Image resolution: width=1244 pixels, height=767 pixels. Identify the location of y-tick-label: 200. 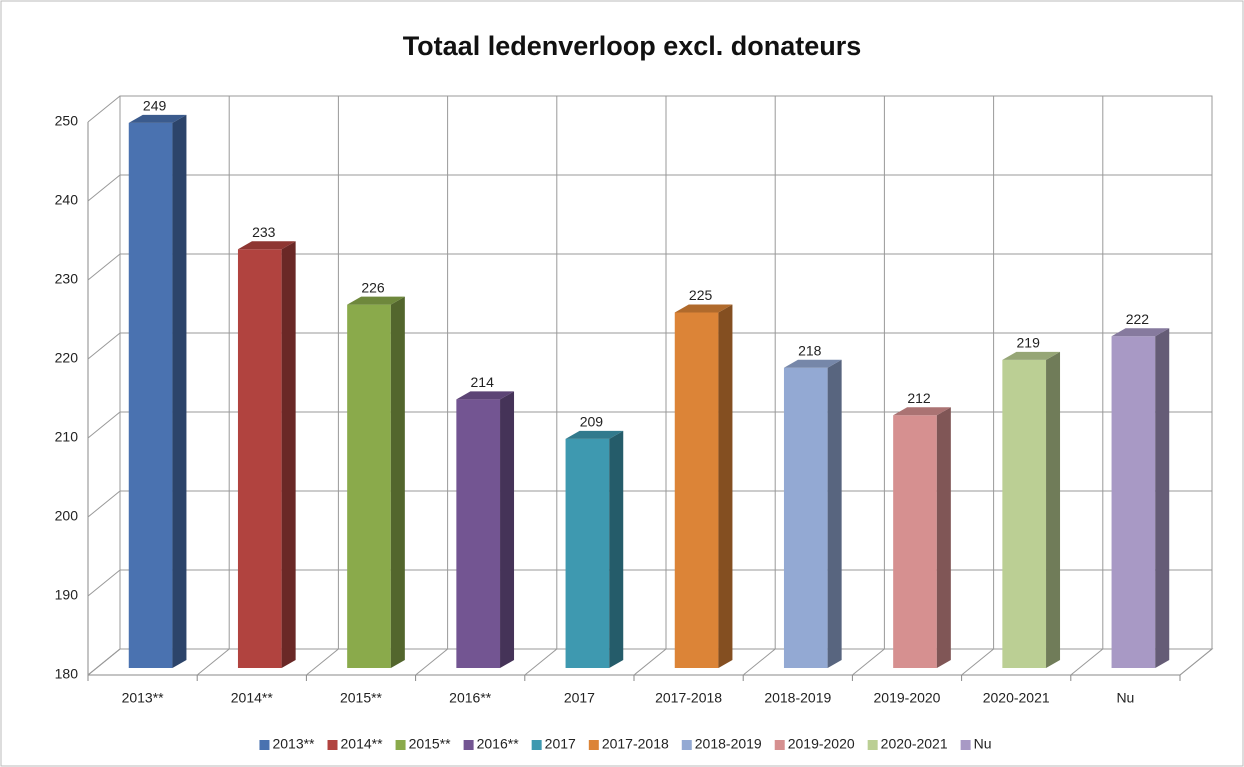
(67, 516).